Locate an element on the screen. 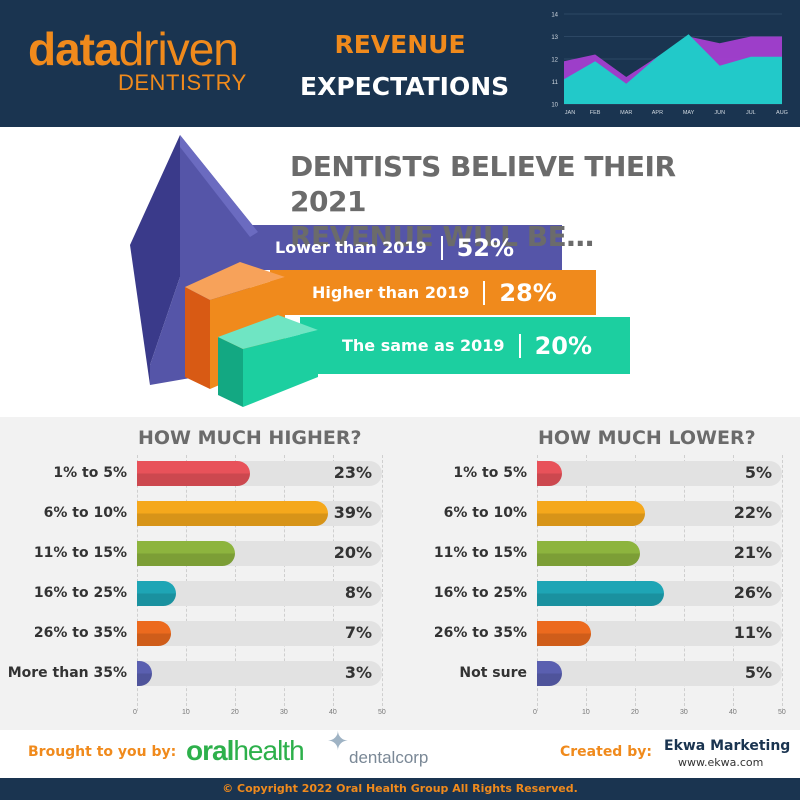 The height and width of the screenshot is (800, 800). lower-chart-title: HOW MUCH LOWER? is located at coordinates (647, 438).